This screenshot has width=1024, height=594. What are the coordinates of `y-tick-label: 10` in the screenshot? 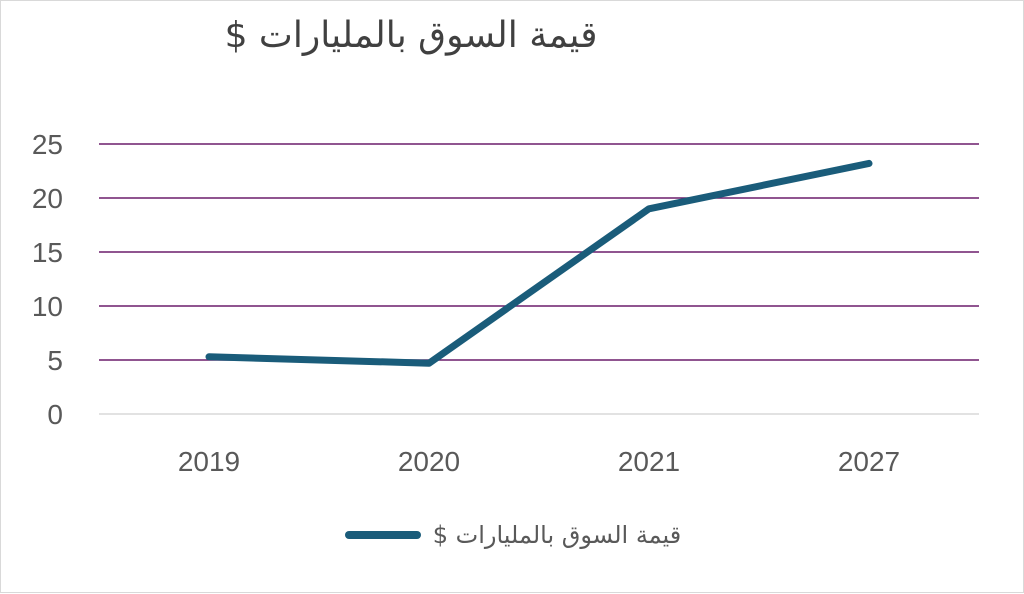 It's located at (47, 306).